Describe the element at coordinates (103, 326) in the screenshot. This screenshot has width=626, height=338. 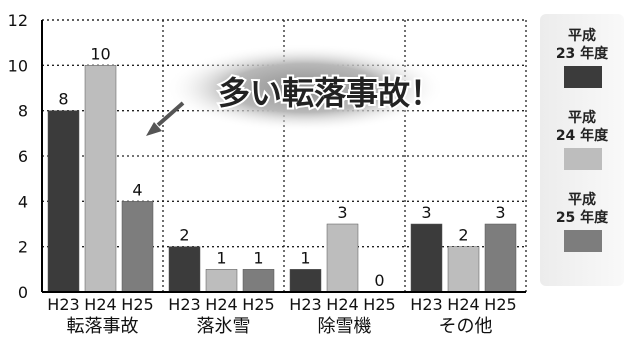
I see `x-category-label: 転落事故` at that location.